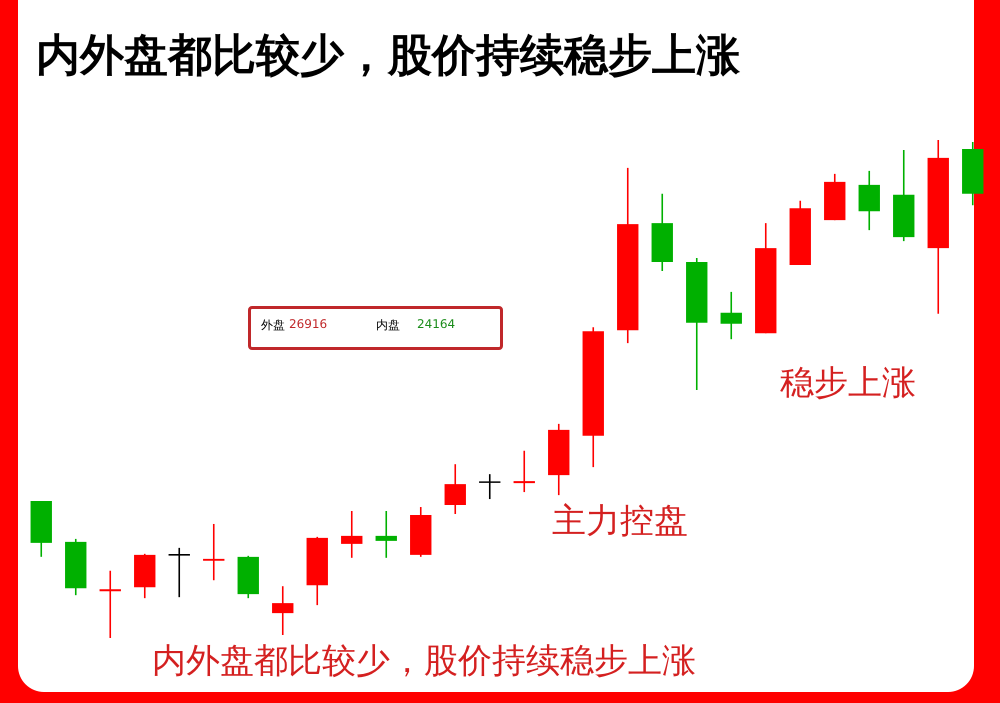 This screenshot has width=1000, height=703. Describe the element at coordinates (308, 324) in the screenshot. I see `annotation: 26916` at that location.